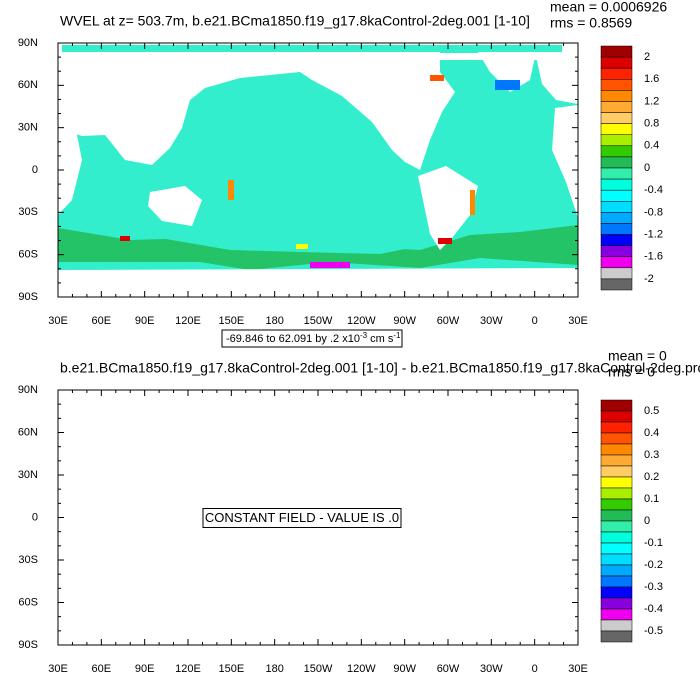  I want to click on colorbar-label: -0.5, so click(653, 631).